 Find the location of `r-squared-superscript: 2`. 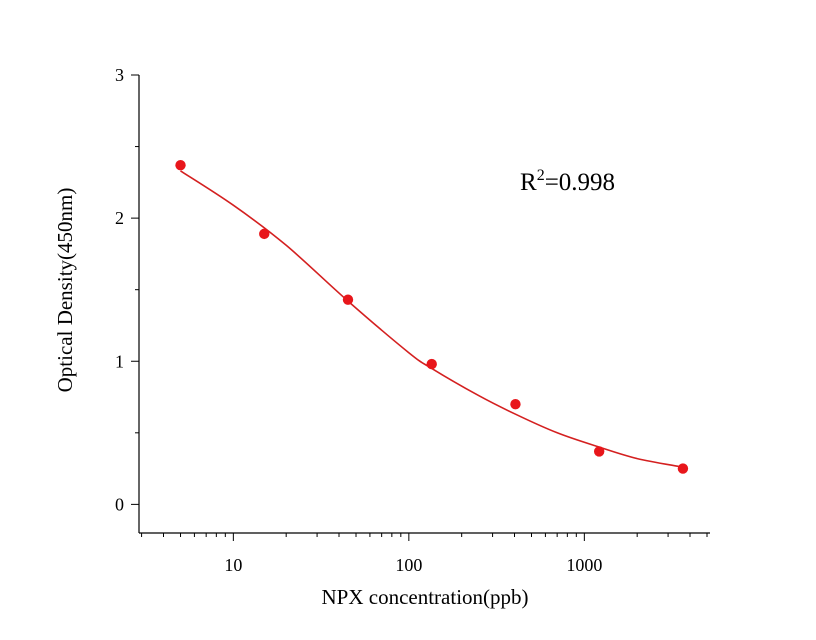

r-squared-superscript: 2 is located at coordinates (541, 175).